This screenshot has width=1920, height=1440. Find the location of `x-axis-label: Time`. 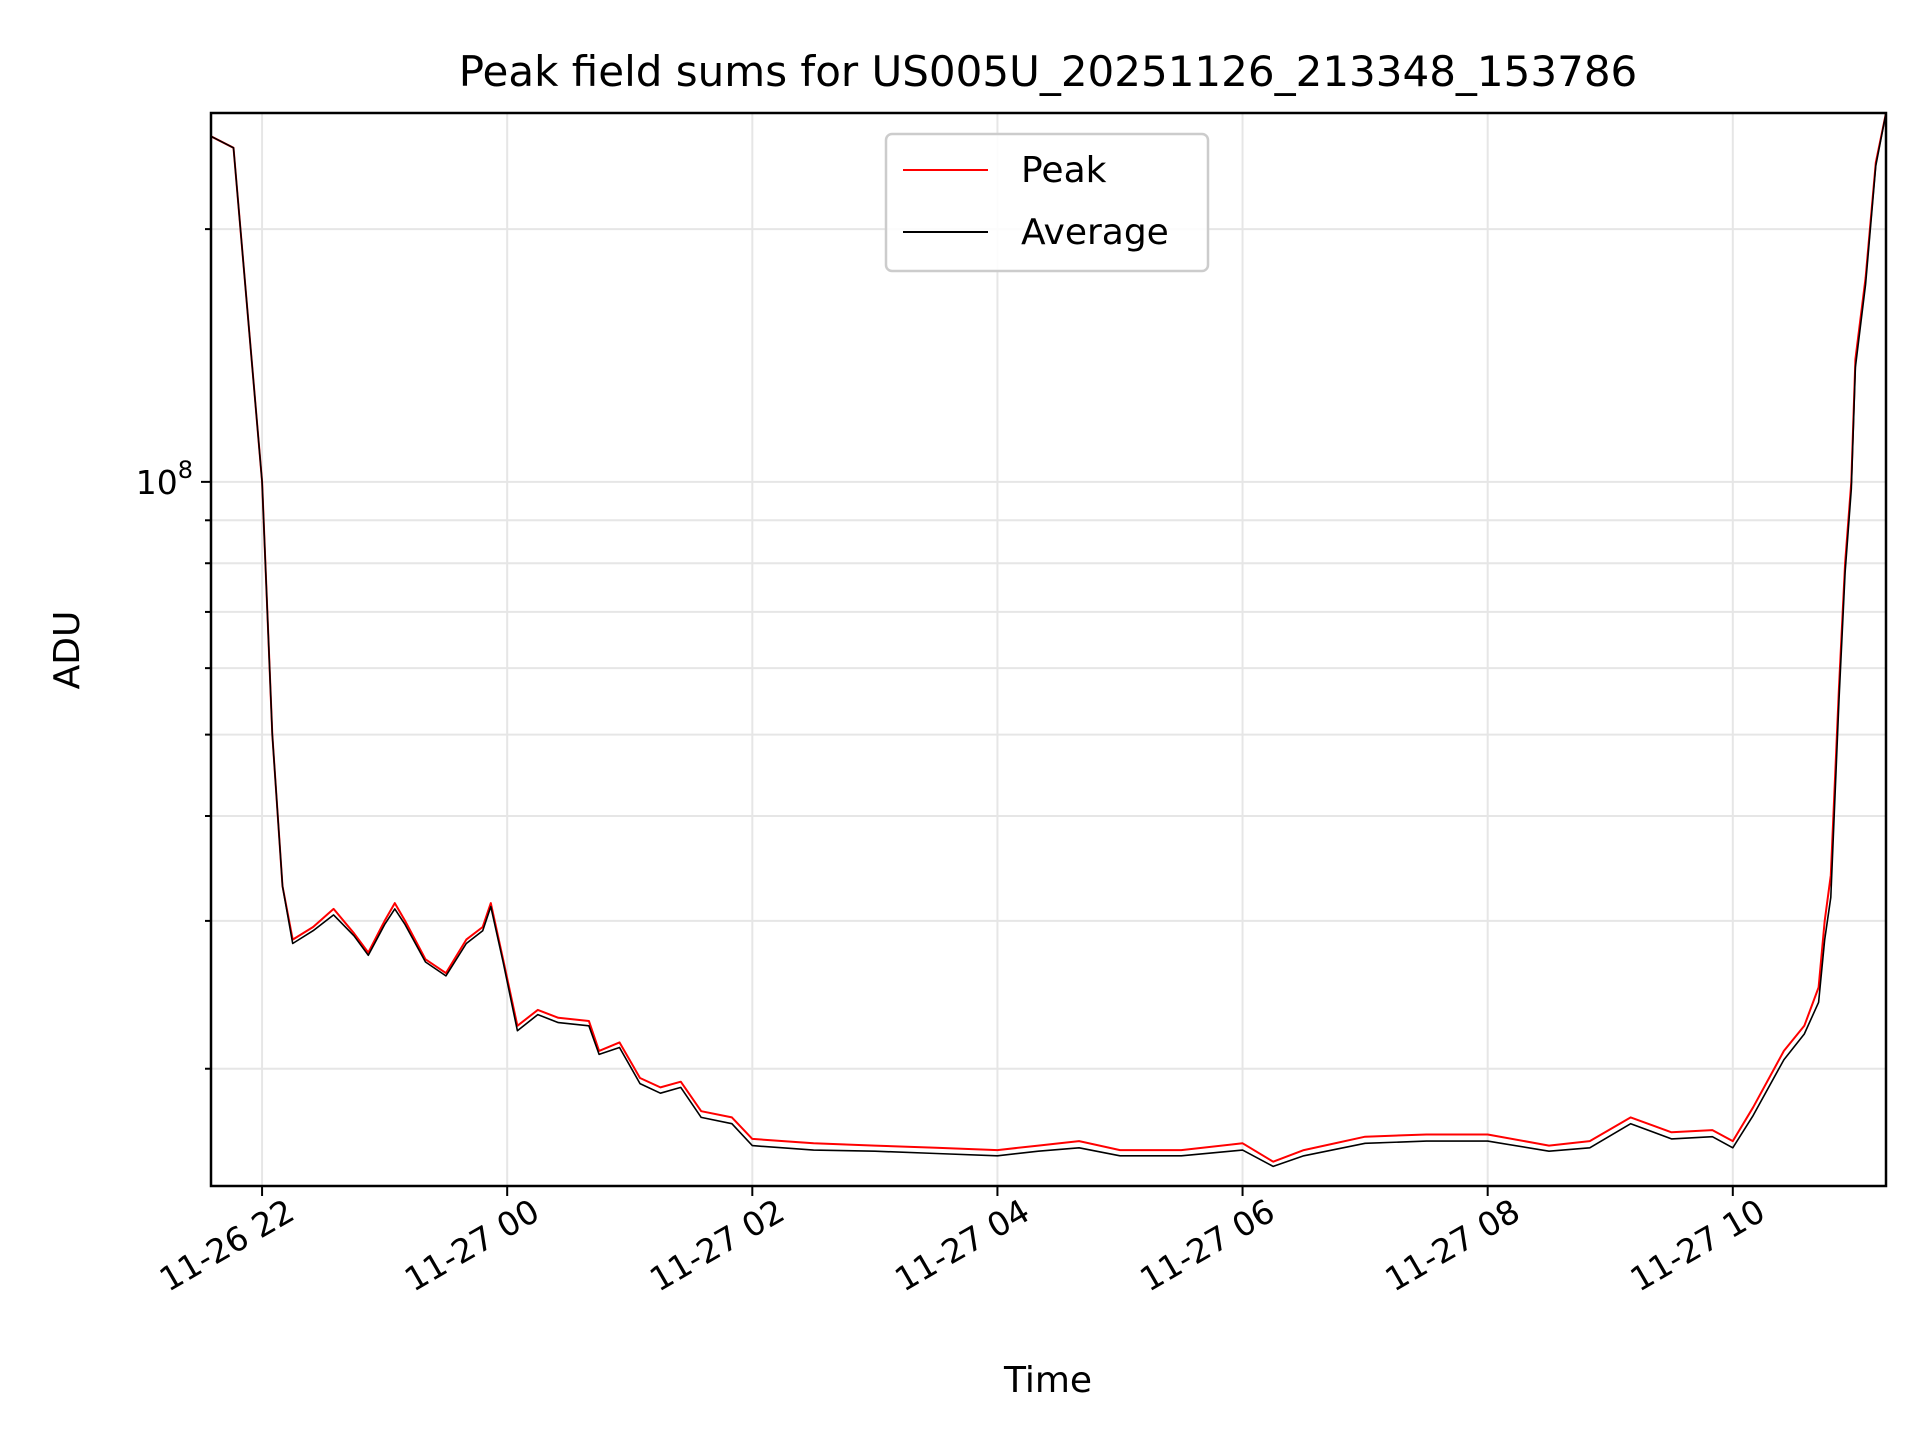

x-axis-label: Time is located at coordinates (1047, 1380).